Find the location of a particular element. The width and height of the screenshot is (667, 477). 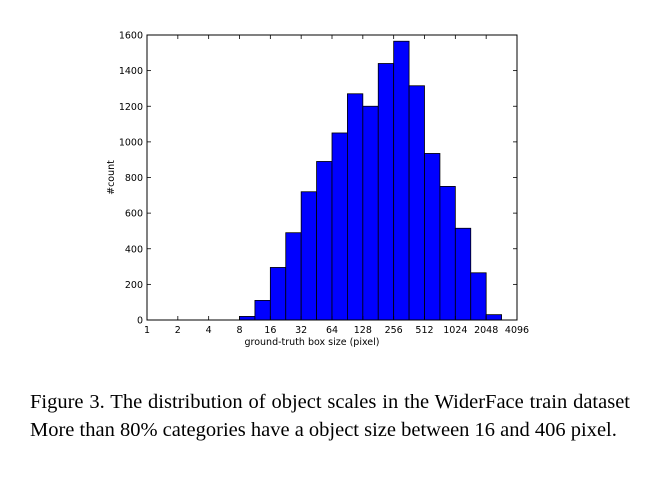

y-tick-label: 200 is located at coordinates (134, 285).